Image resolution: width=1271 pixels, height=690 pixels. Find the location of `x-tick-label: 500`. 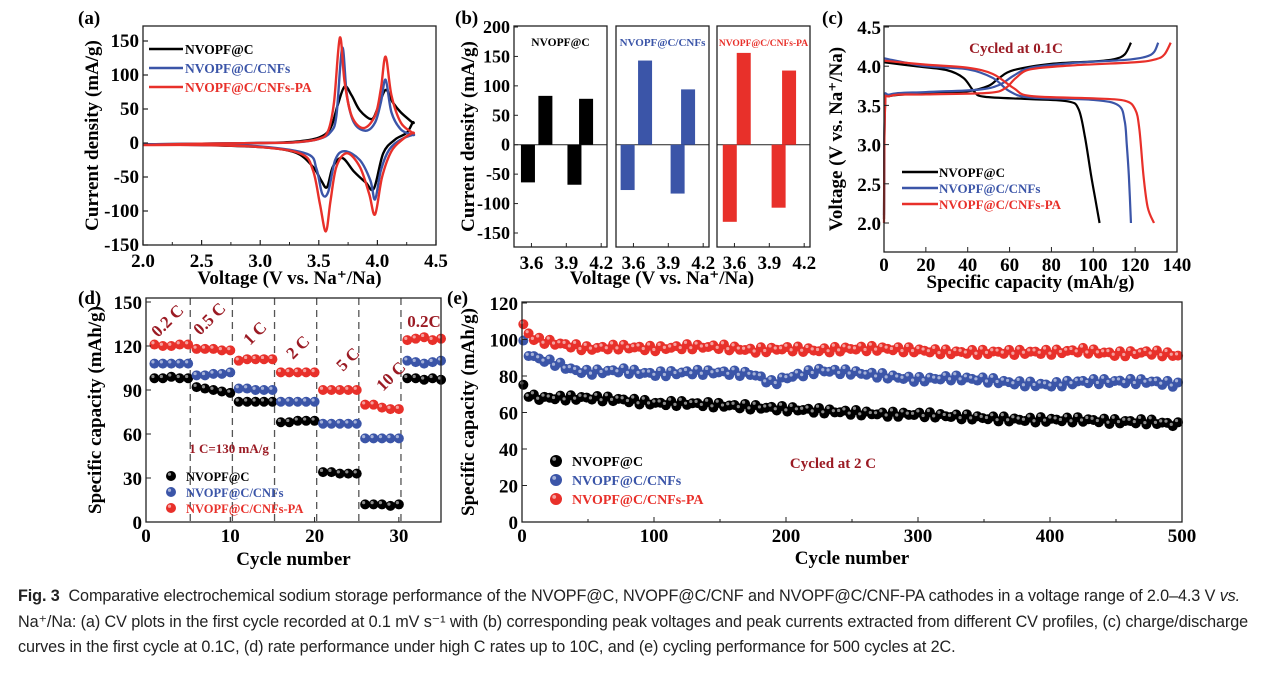

x-tick-label: 500 is located at coordinates (1182, 536).